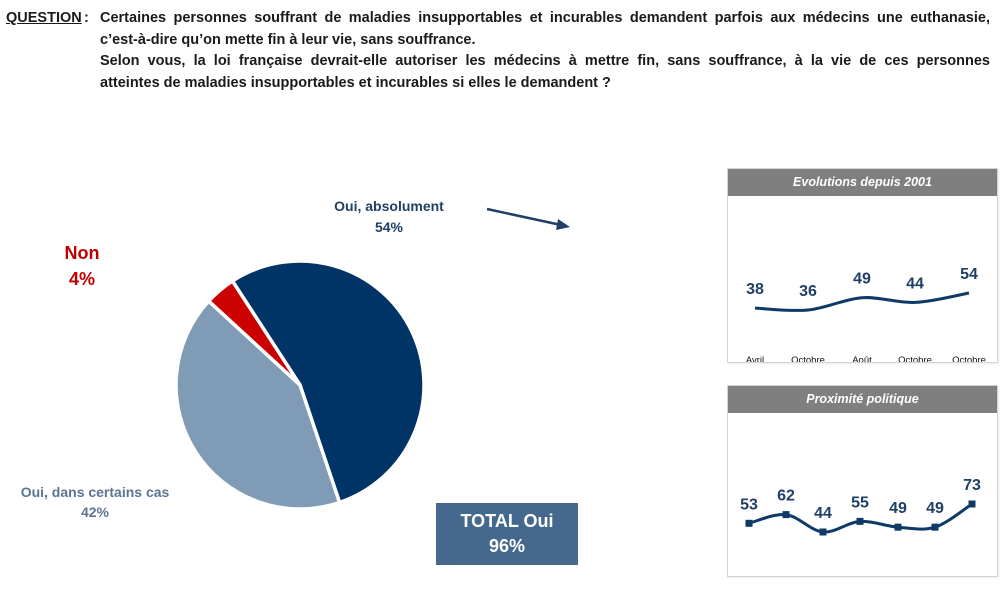  What do you see at coordinates (389, 227) in the screenshot?
I see `label-oui-absolument-pct: 54%` at bounding box center [389, 227].